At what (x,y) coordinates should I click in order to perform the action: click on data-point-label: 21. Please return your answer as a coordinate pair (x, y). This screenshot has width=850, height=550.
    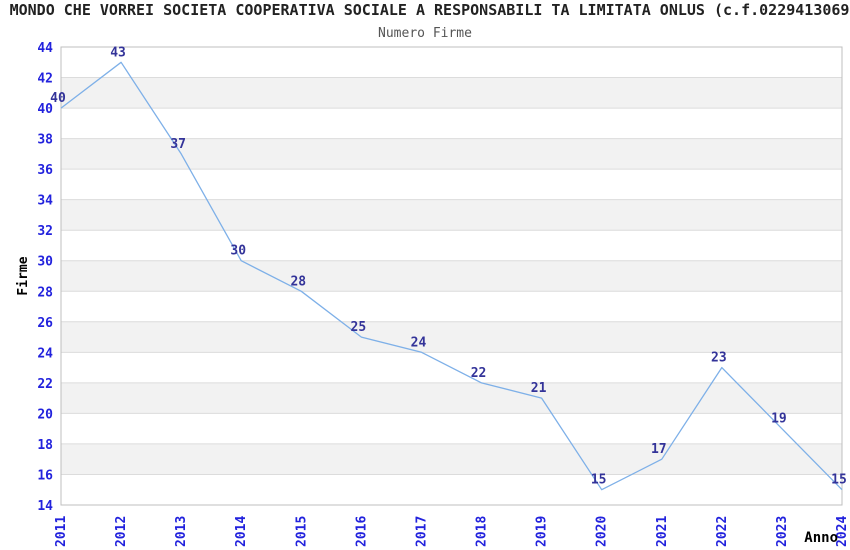
    Looking at the image, I should click on (539, 388).